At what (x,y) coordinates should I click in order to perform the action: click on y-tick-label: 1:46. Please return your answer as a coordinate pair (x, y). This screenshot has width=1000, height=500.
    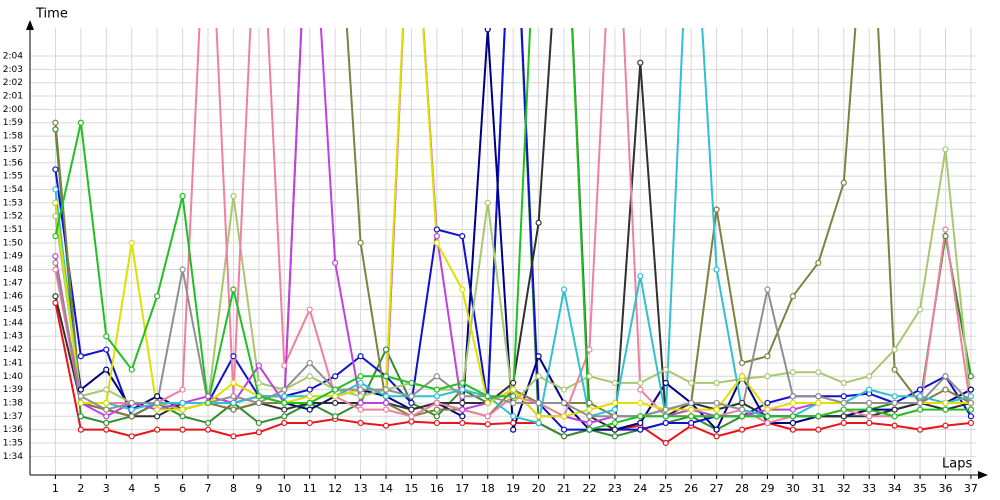
    Looking at the image, I should click on (13, 297).